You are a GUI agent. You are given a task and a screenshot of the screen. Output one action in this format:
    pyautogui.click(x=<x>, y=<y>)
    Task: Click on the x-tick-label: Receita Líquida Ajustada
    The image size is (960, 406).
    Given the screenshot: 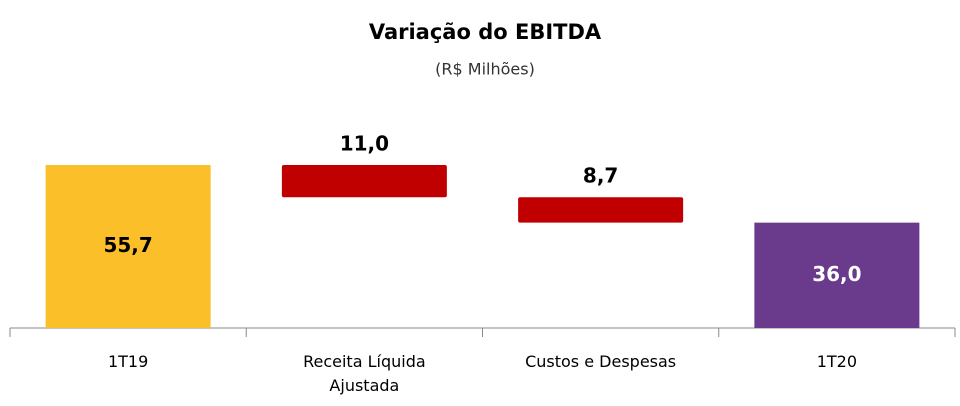 What is the action you would take?
    pyautogui.click(x=364, y=373)
    